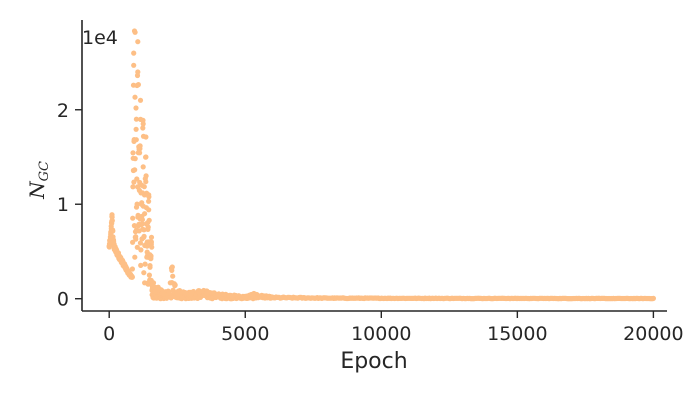 The height and width of the screenshot is (400, 700). Describe the element at coordinates (245, 334) in the screenshot. I see `x-tick-label: 5000` at that location.